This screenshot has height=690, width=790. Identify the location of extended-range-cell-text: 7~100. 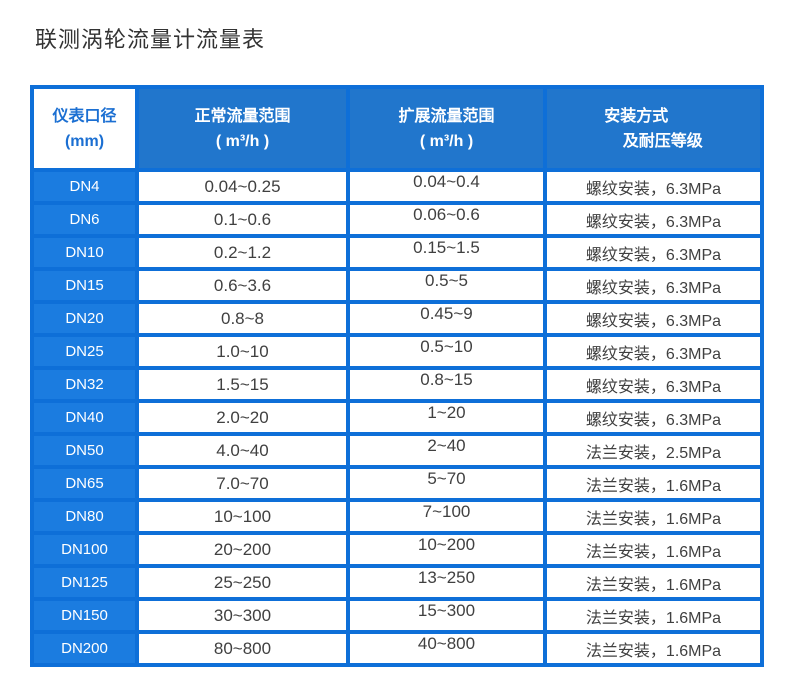
(446, 511).